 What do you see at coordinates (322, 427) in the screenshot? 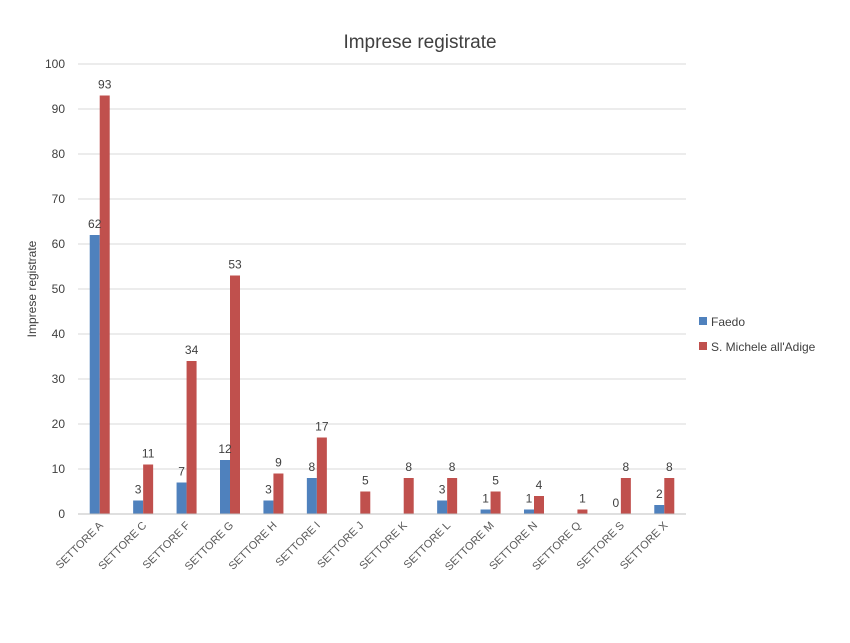
I see `data-label: 17` at bounding box center [322, 427].